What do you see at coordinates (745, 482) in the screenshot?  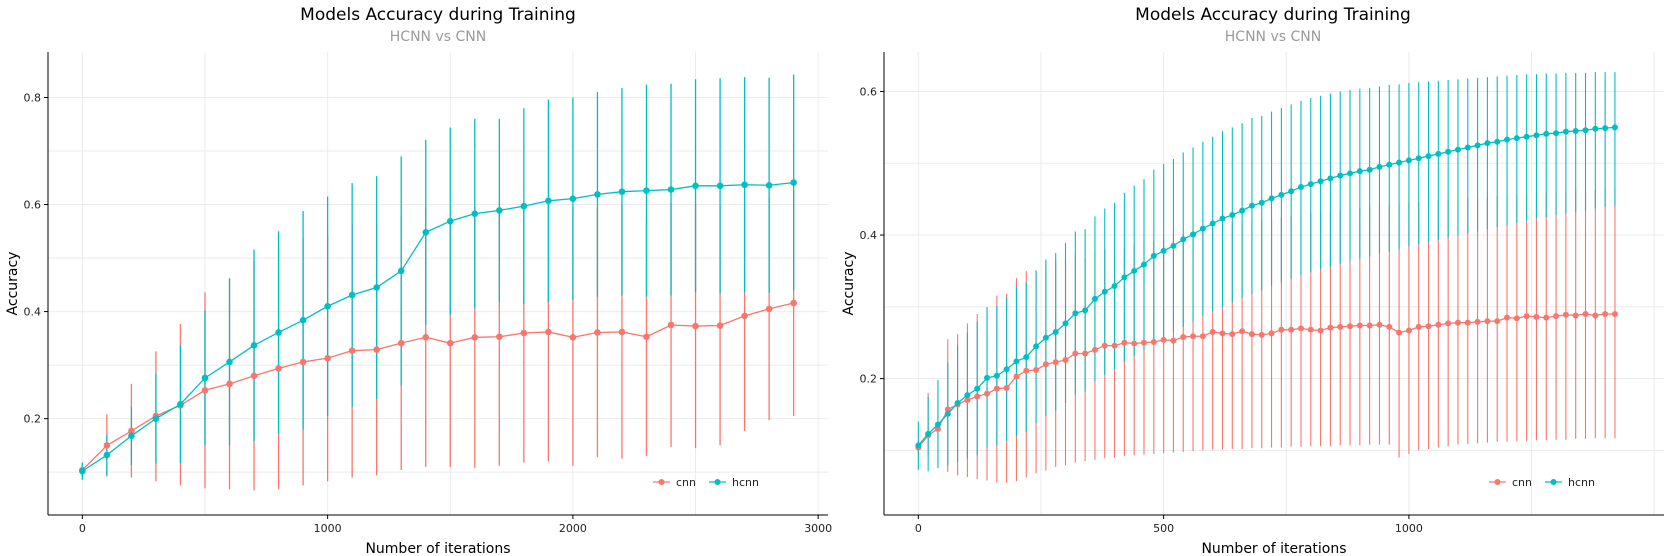 I see `legend-label: hcnn` at bounding box center [745, 482].